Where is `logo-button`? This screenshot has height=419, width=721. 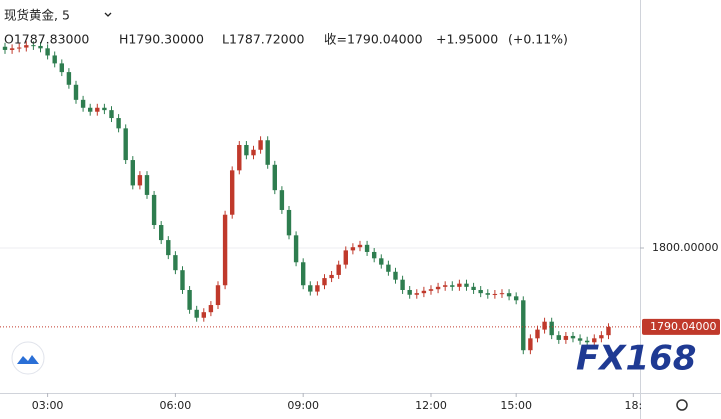 logo-button is located at coordinates (28, 358).